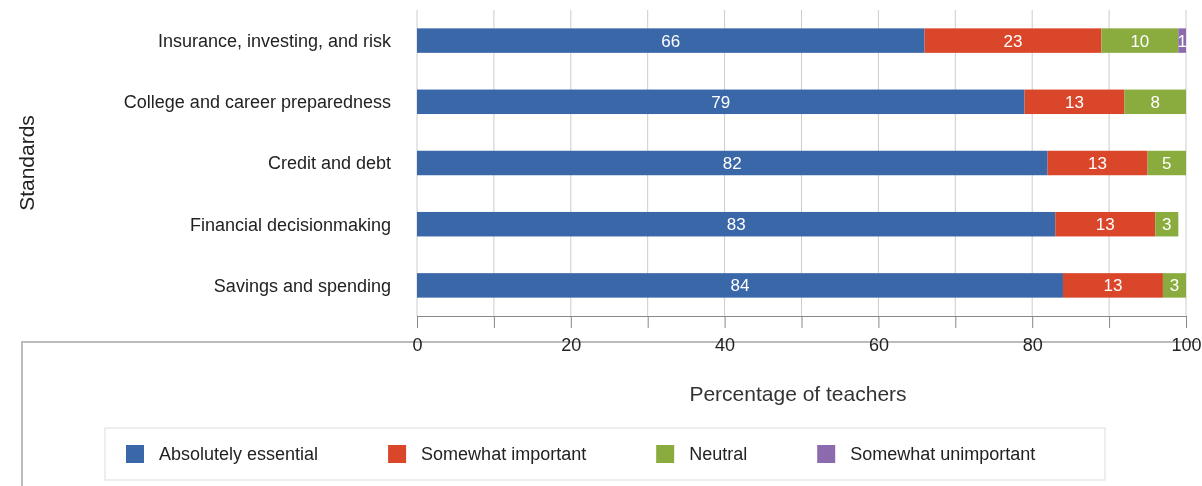  What do you see at coordinates (718, 454) in the screenshot?
I see `legend-label: Neutral` at bounding box center [718, 454].